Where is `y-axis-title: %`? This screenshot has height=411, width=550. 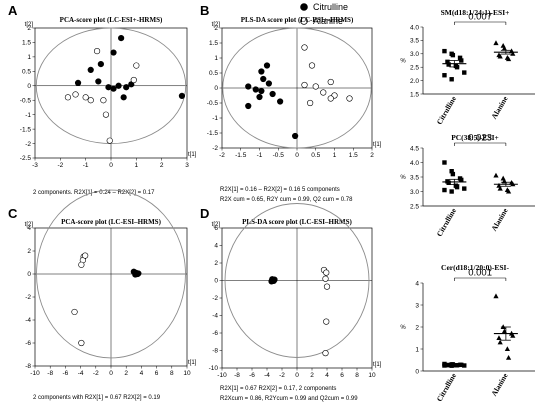
y-axis-title: % is located at coordinates (403, 62).